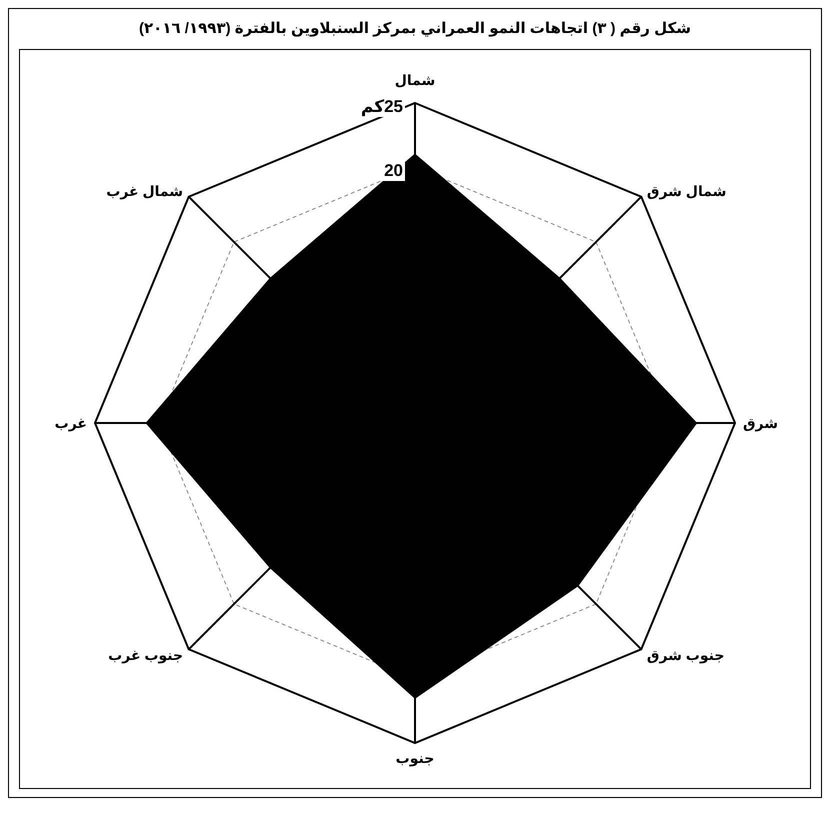  Describe the element at coordinates (685, 655) in the screenshot. I see `spoke-label: جنوب شرق` at that location.